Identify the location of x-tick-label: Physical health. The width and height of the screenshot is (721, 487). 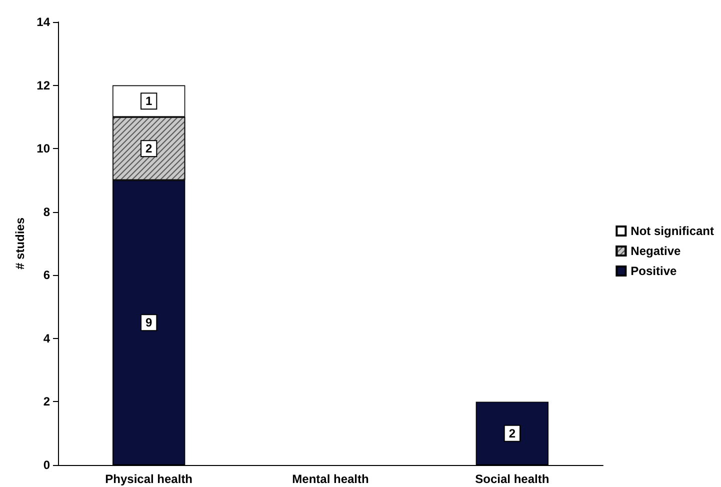
(149, 479).